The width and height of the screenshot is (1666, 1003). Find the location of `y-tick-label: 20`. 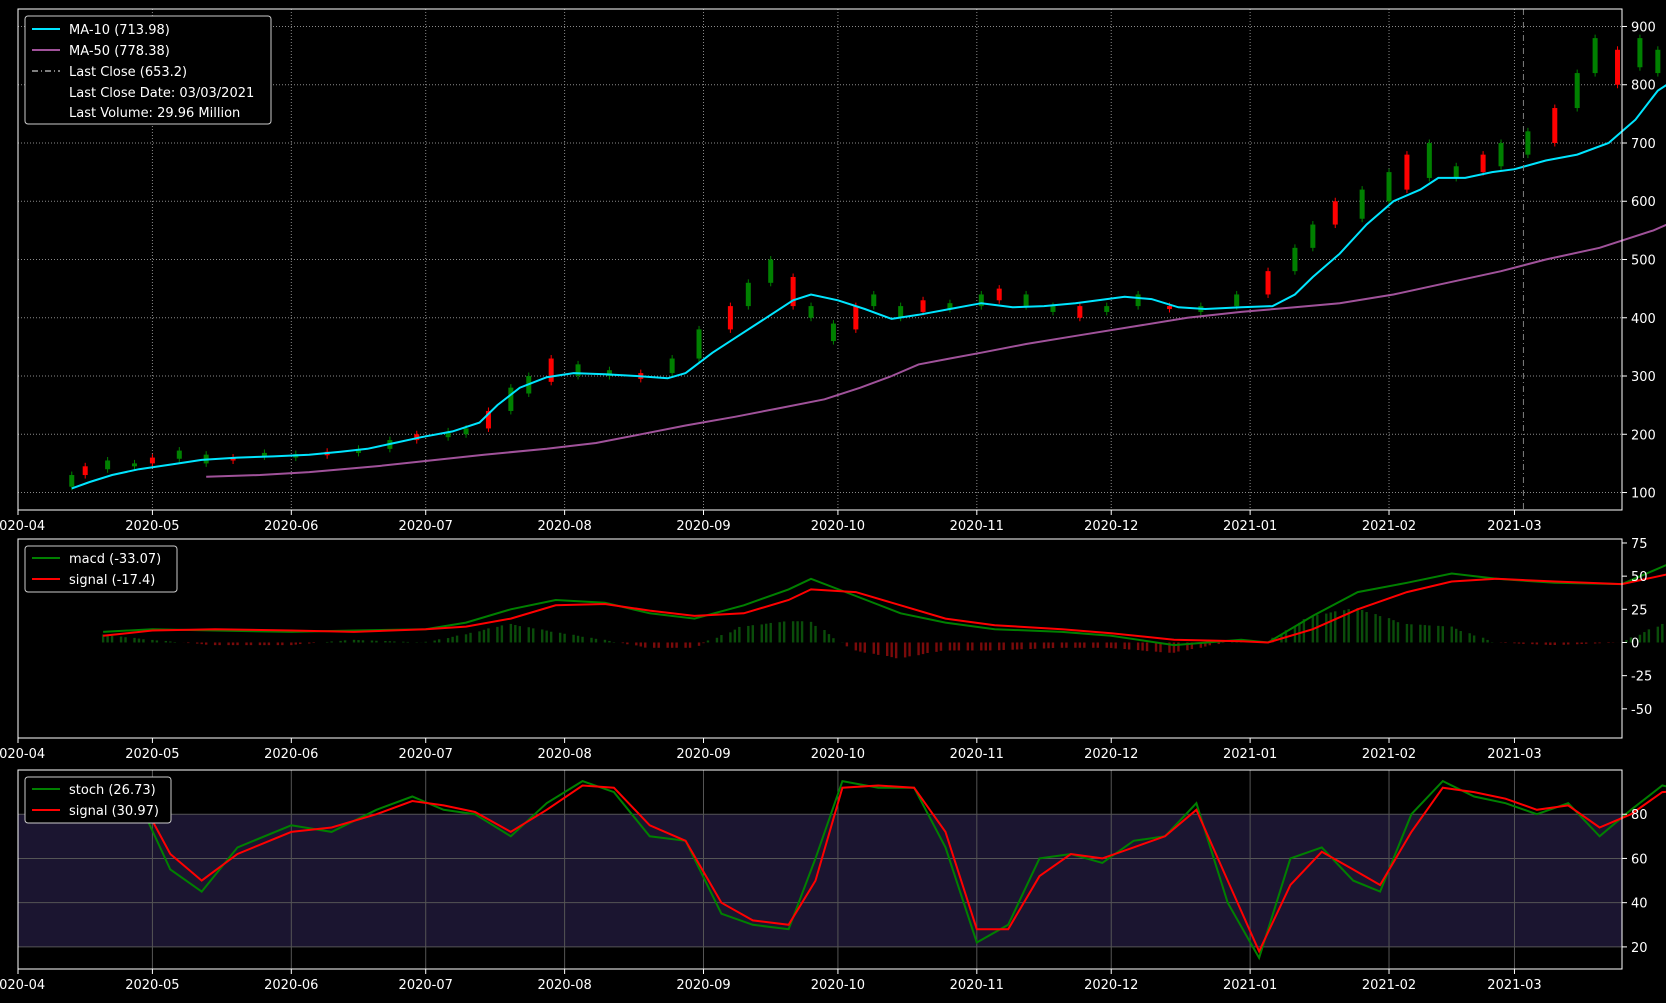

y-tick-label: 20 is located at coordinates (1639, 948).